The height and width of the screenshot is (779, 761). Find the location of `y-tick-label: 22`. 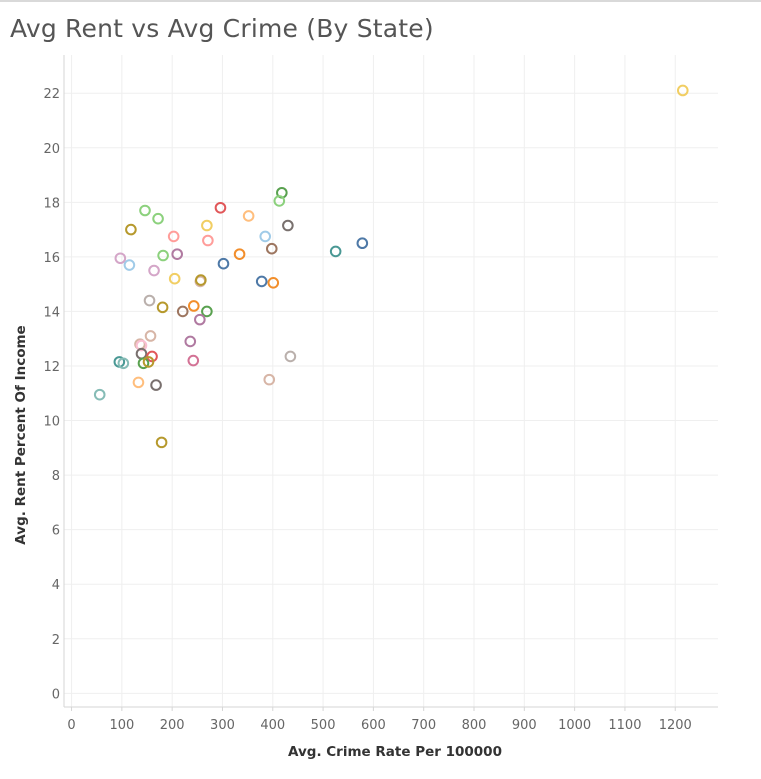

y-tick-label: 22 is located at coordinates (51, 94).